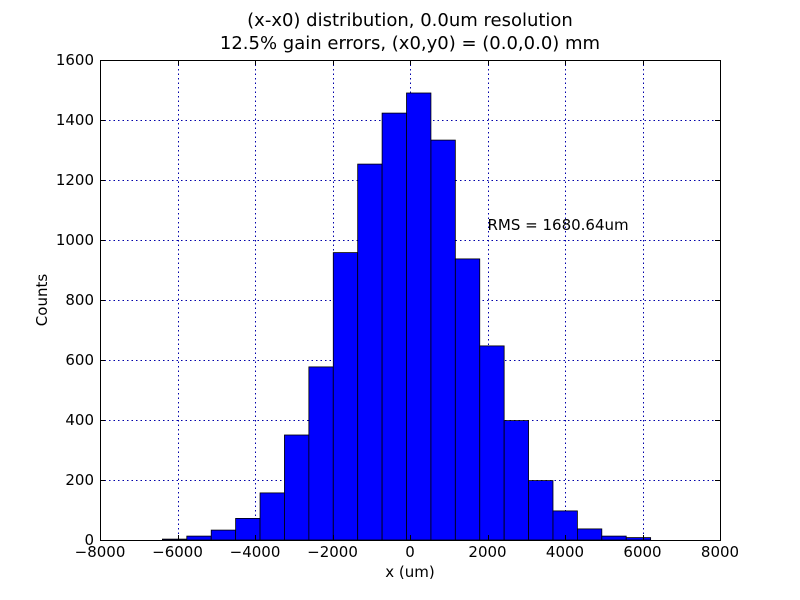 This screenshot has height=600, width=800. Describe the element at coordinates (42, 300) in the screenshot. I see `y-axis-label: Counts` at that location.